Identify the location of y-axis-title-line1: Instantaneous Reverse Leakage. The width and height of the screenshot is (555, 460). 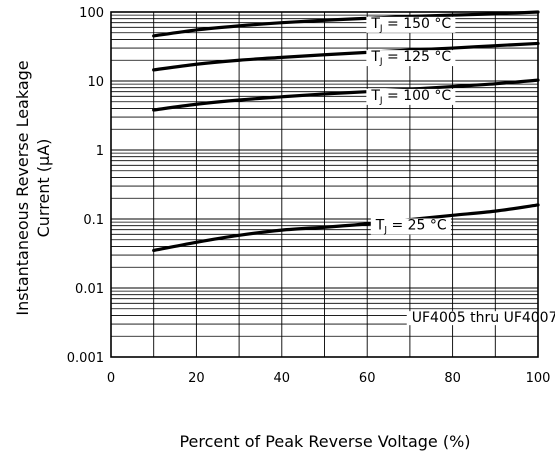
(22, 187).